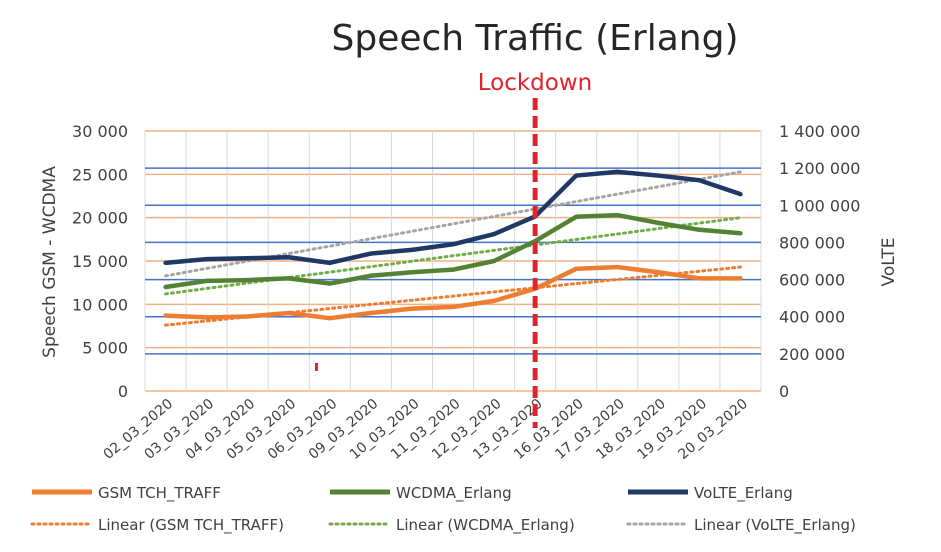 This screenshot has width=941, height=552. I want to click on y-axis-label-right: VoLTE, so click(889, 262).